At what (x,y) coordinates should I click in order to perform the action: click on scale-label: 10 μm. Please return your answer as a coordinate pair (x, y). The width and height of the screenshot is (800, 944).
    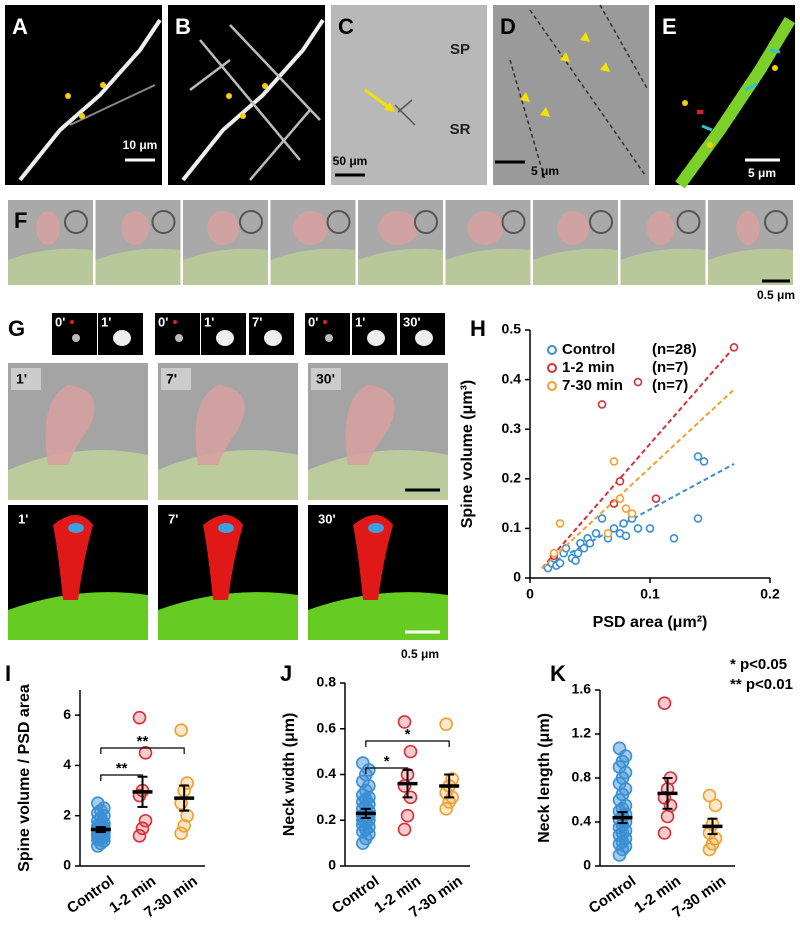
    Looking at the image, I should click on (140, 145).